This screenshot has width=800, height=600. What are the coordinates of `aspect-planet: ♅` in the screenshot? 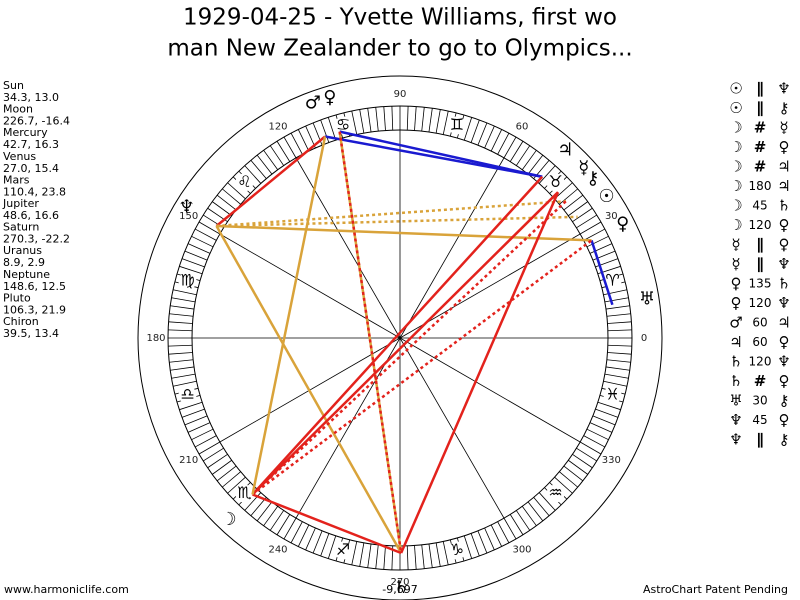 It's located at (735, 401).